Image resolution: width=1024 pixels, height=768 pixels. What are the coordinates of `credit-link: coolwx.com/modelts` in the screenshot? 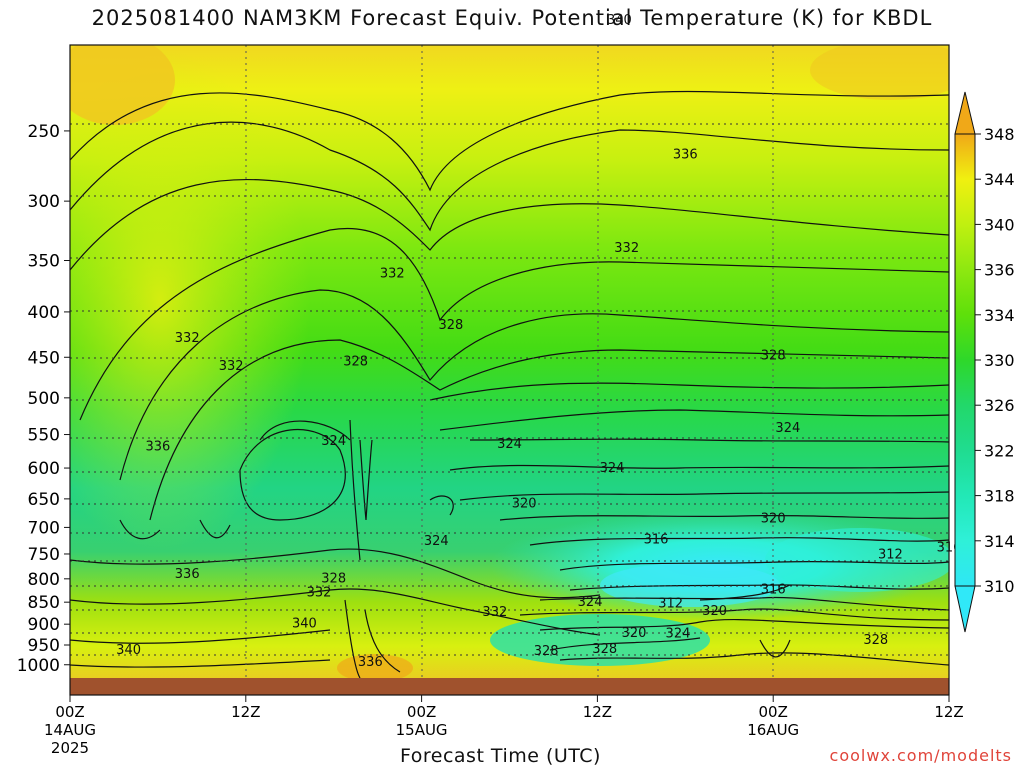 It's located at (920, 755).